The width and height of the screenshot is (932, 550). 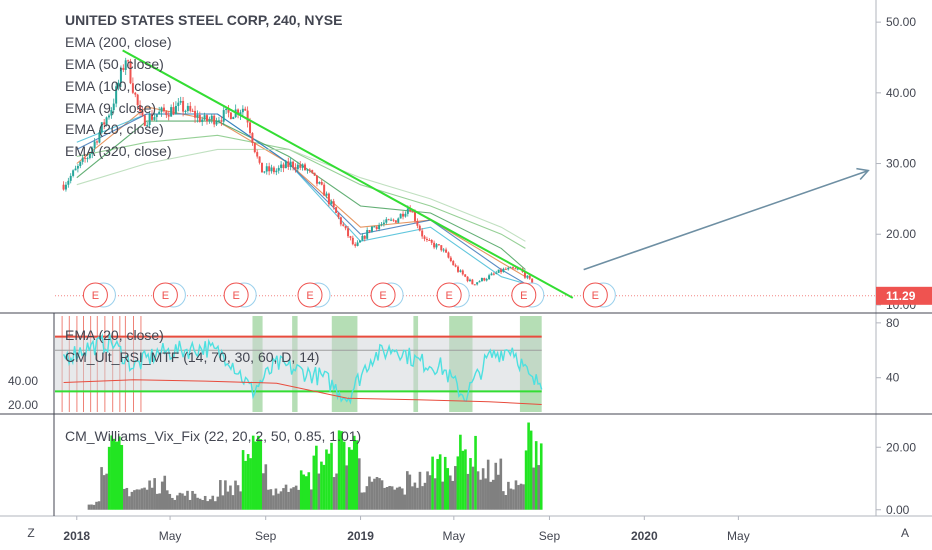 I want to click on rsi-left-axis-label: 20.00, so click(x=23, y=405).